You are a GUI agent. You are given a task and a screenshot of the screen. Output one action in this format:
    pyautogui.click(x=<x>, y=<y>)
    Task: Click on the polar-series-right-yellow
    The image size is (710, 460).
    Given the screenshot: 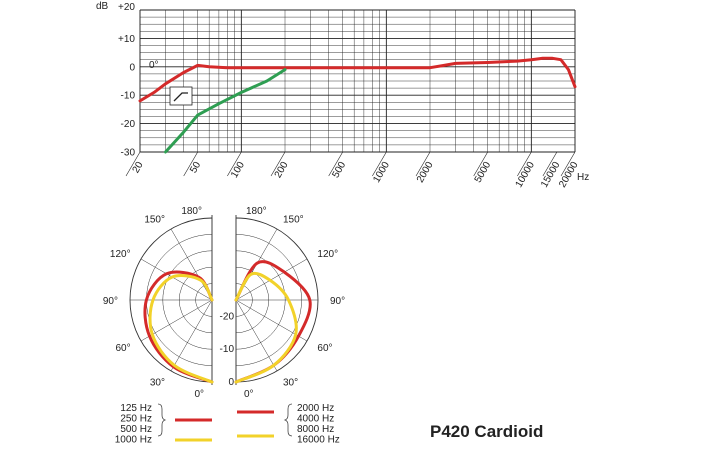 What is the action you would take?
    pyautogui.click(x=266, y=327)
    